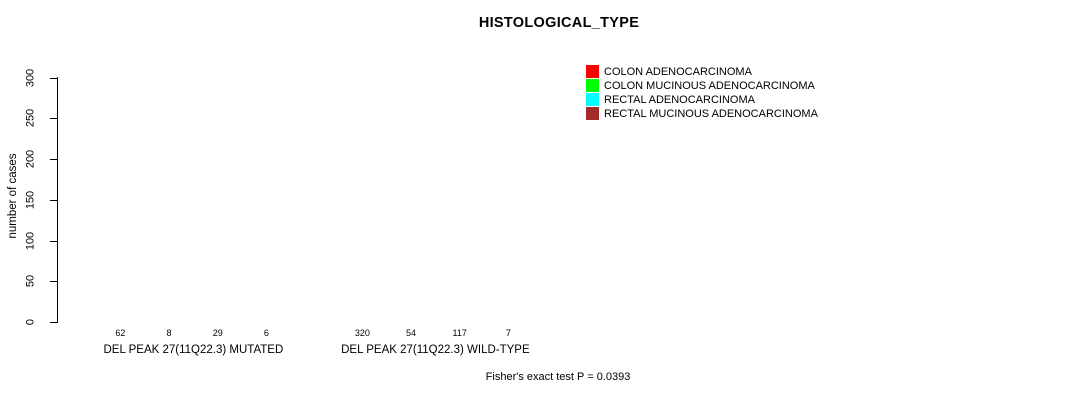  I want to click on group-label: DEL PEAK 27(11Q22.3) WILD-TYPE, so click(435, 350).